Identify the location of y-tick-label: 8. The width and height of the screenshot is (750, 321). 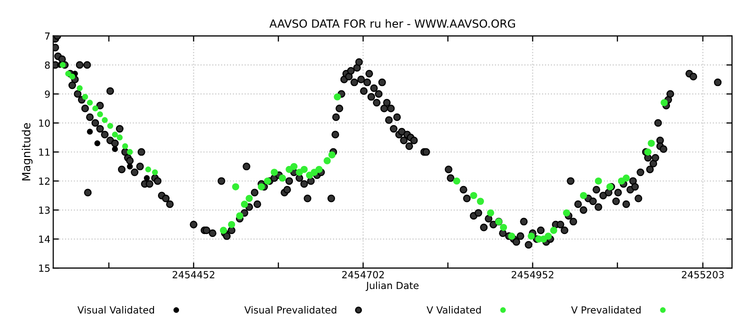
(47, 65).